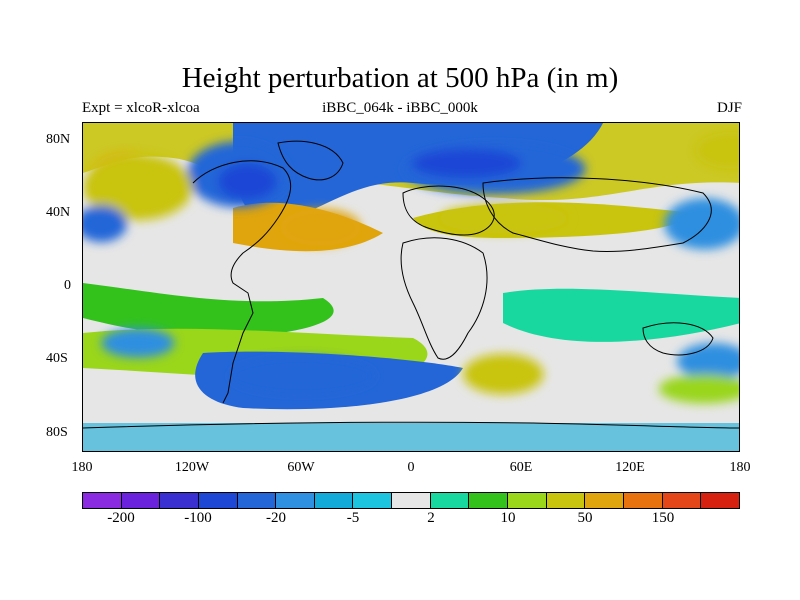 Image resolution: width=800 pixels, height=600 pixels. I want to click on europe-coast, so click(448, 210).